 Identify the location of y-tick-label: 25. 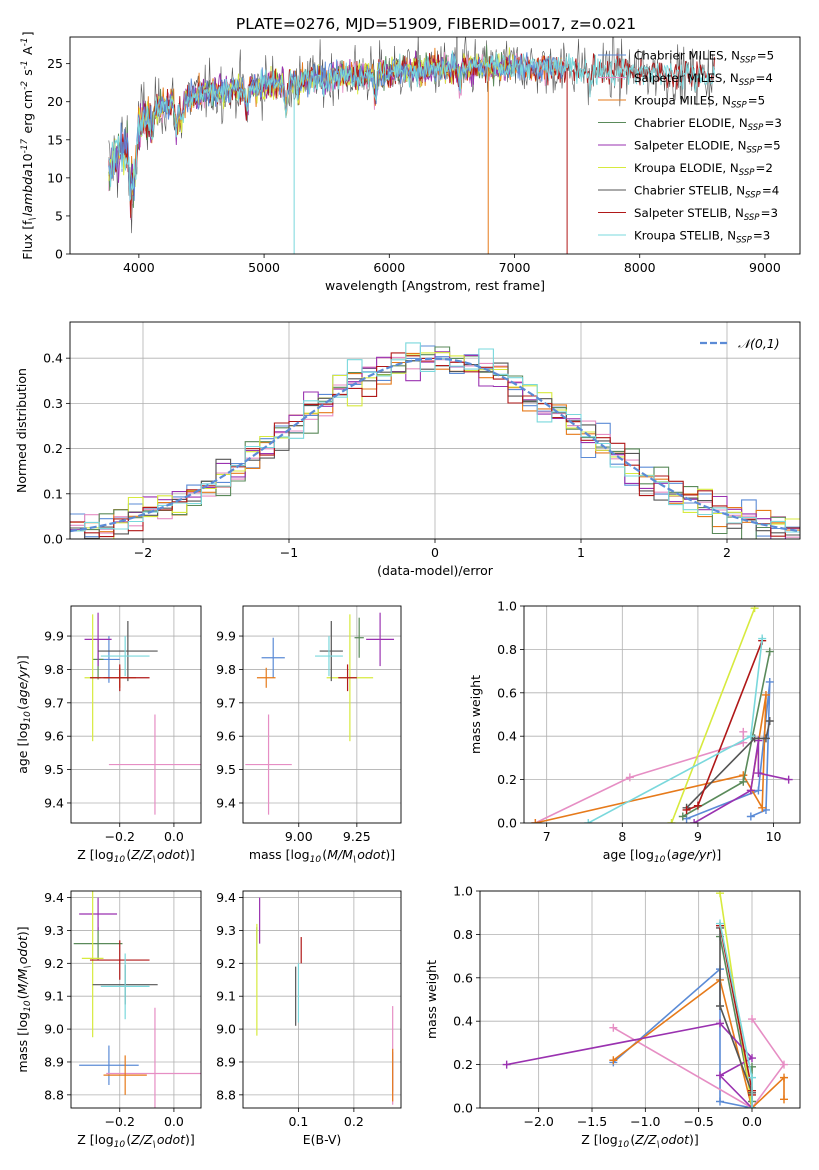
(55, 63).